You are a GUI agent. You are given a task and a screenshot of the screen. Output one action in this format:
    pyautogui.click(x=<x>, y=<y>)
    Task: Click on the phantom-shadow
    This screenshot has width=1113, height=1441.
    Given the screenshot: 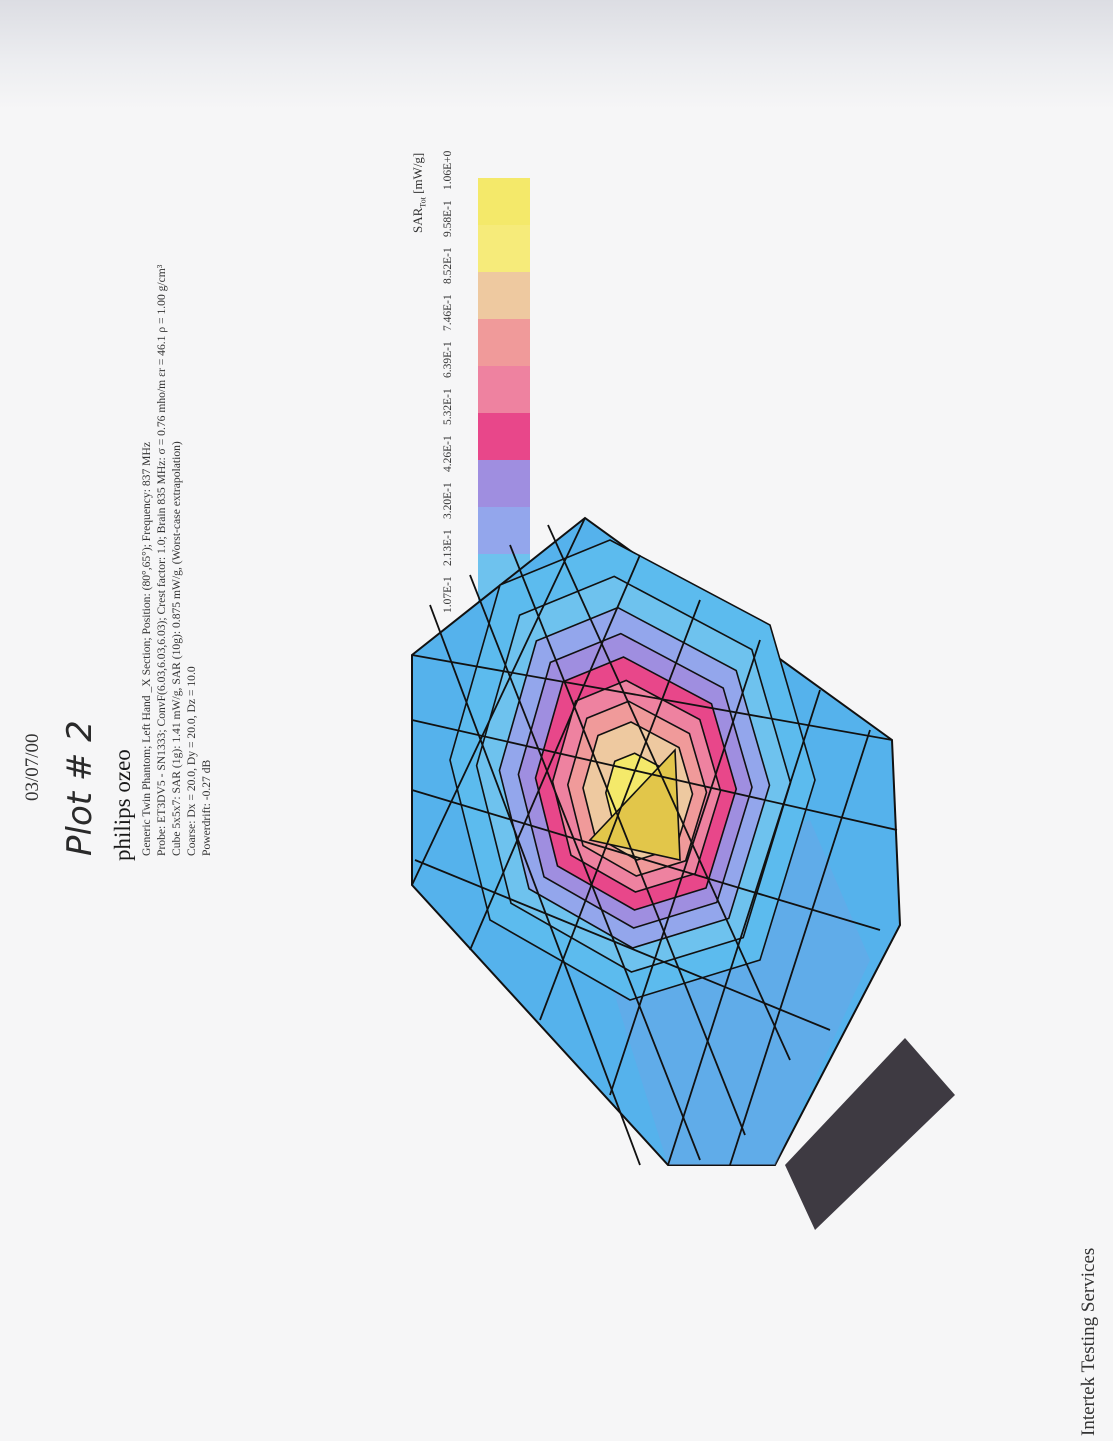 What is the action you would take?
    pyautogui.click(x=870, y=1134)
    